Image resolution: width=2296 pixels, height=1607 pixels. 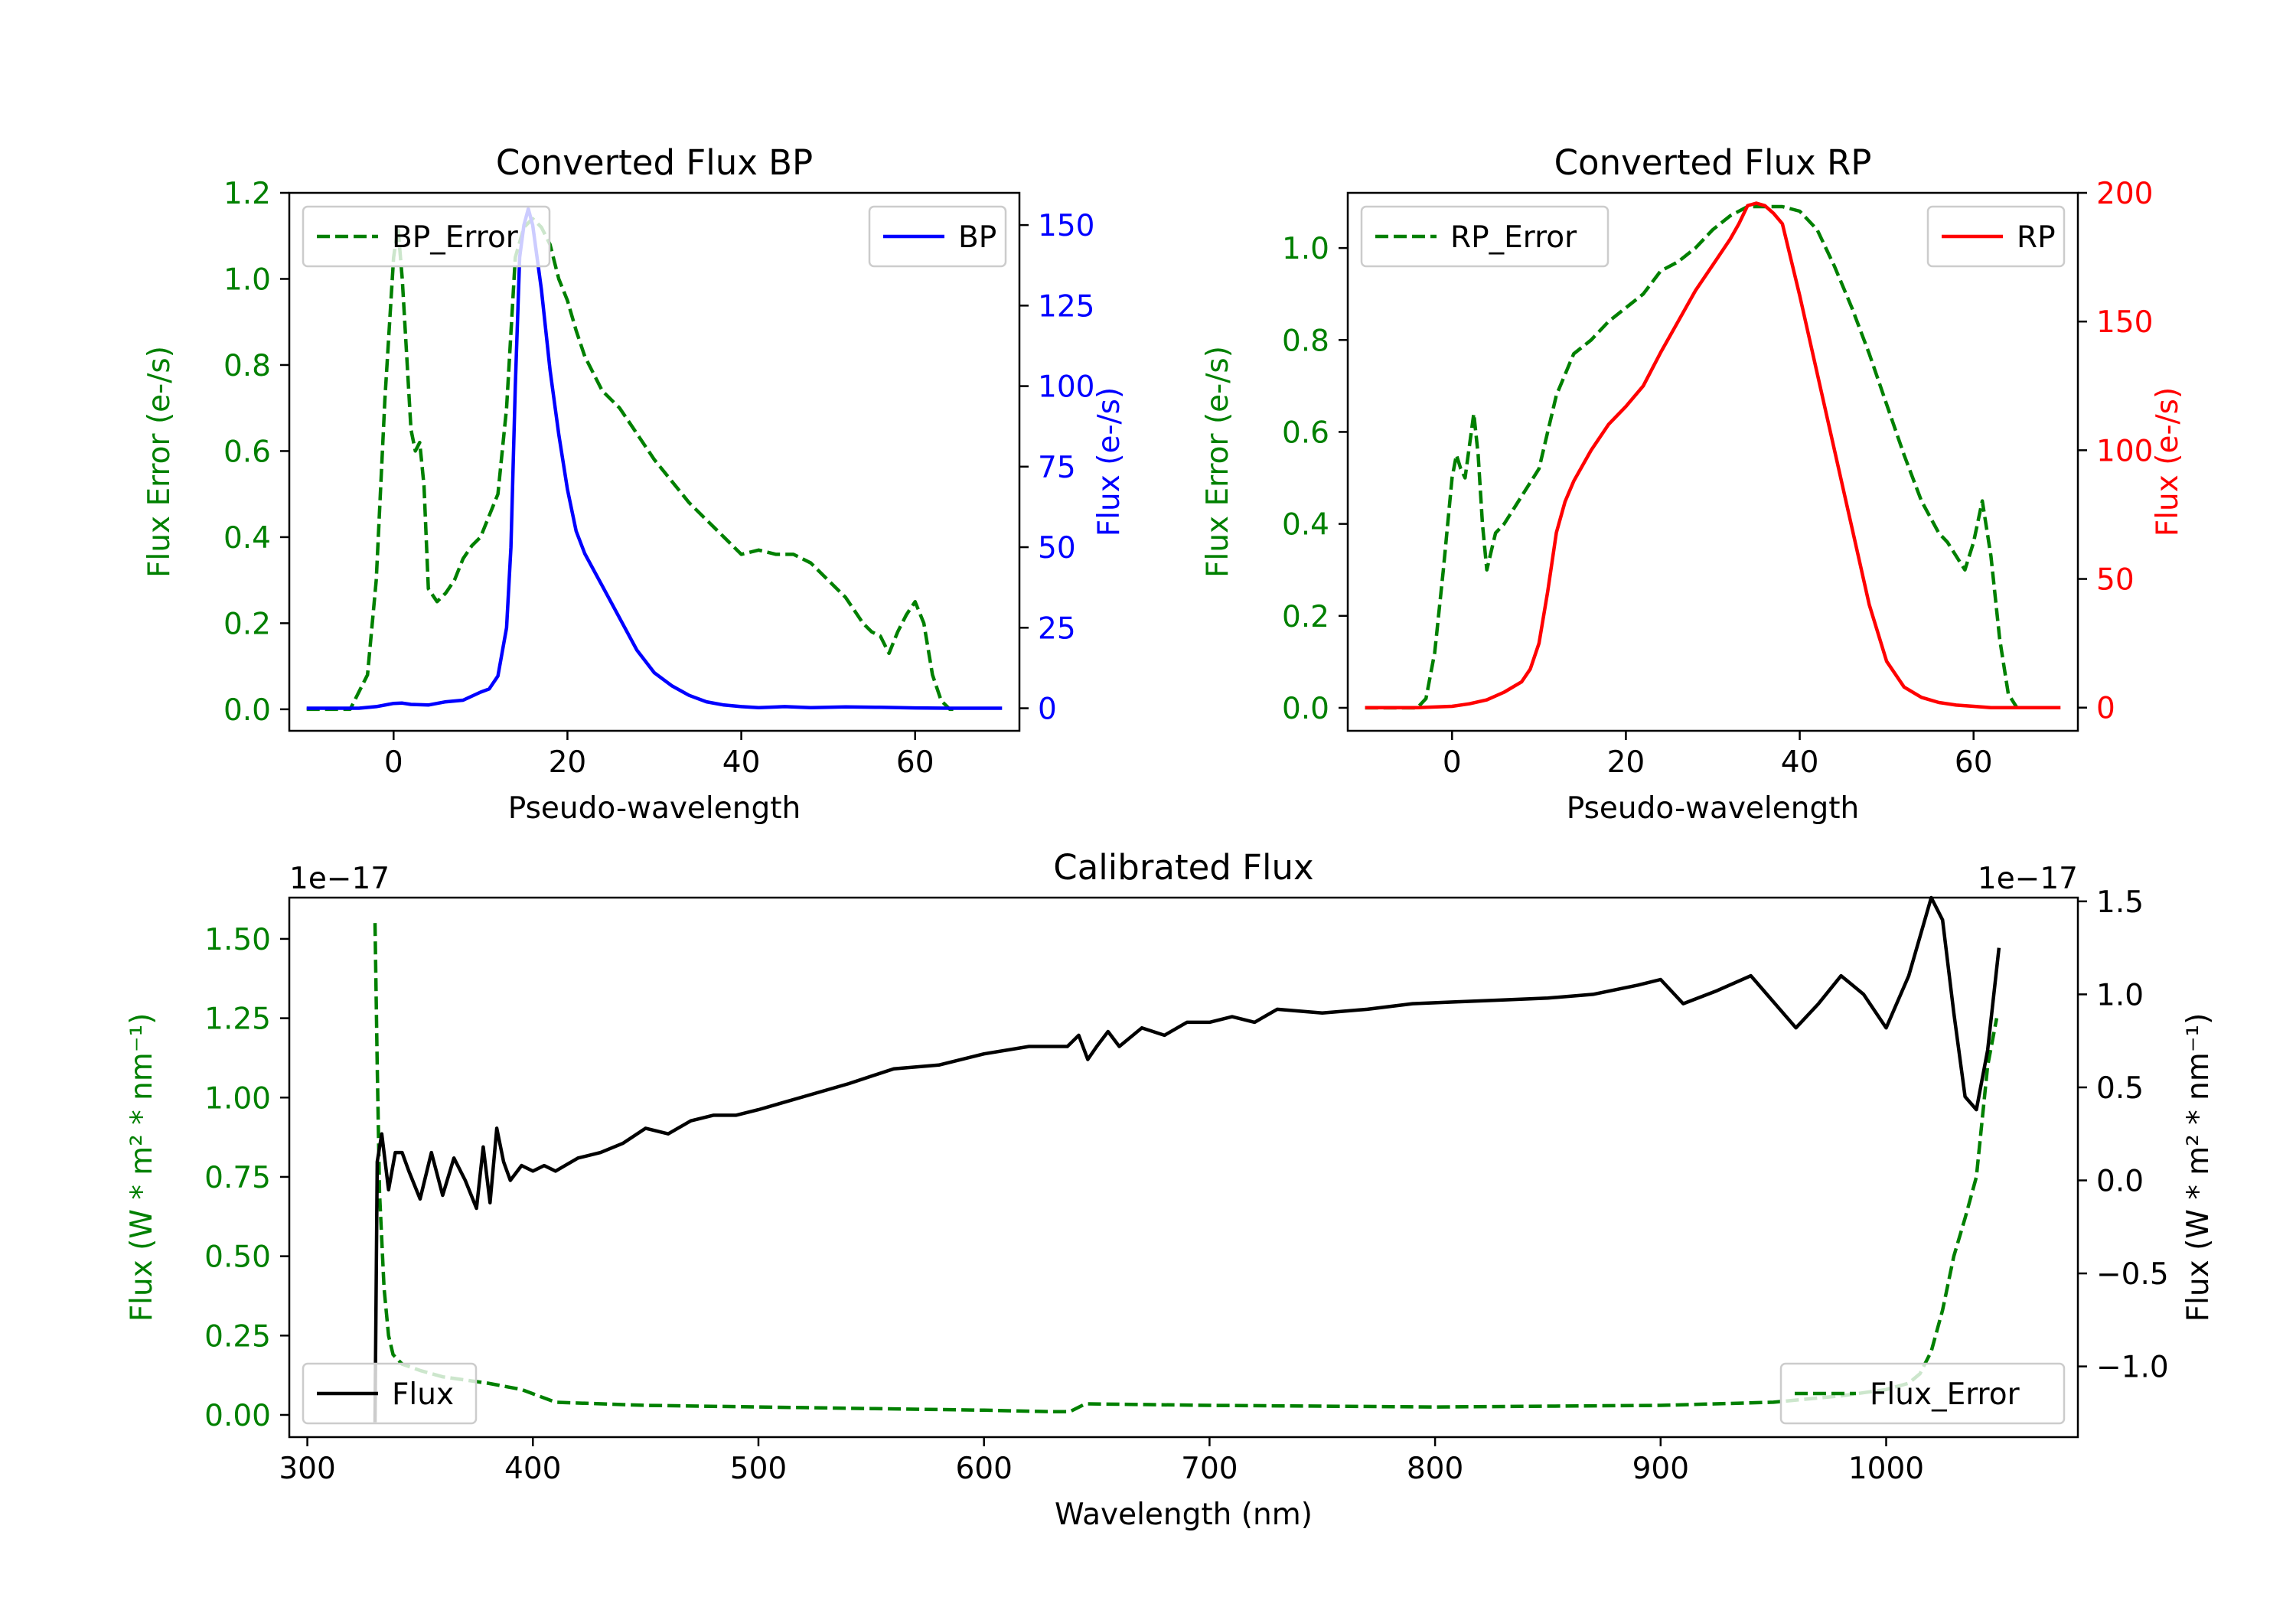 I want to click on calibrated-x-axis-label: Wavelength (nm), so click(x=1184, y=1515).